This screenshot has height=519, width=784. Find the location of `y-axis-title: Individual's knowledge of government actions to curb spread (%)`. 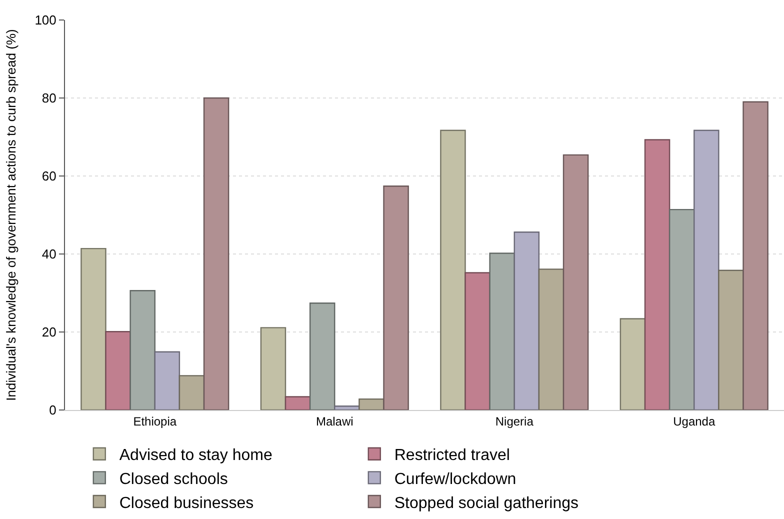

y-axis-title: Individual's knowledge of government actions to curb spread (%) is located at coordinates (11, 215).